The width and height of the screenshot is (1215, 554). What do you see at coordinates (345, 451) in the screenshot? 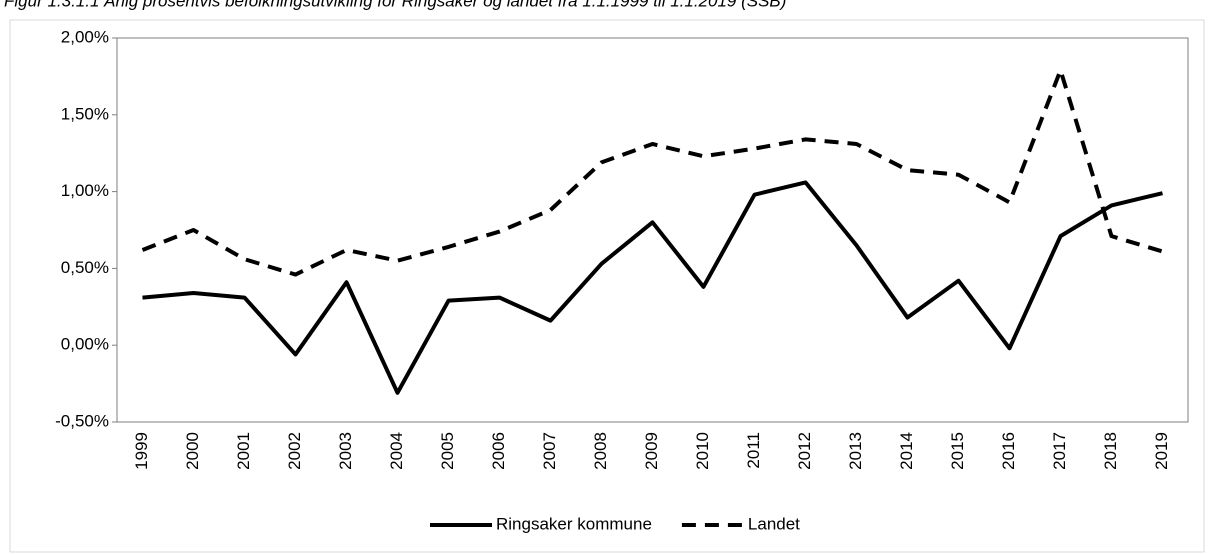
I see `x-tick-label: 2003` at bounding box center [345, 451].